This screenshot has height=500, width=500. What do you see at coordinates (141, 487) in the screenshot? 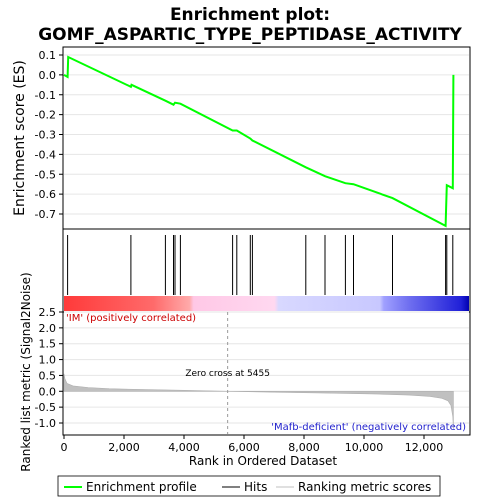
I see `legend-enrichment-label: Enrichment profile` at bounding box center [141, 487].